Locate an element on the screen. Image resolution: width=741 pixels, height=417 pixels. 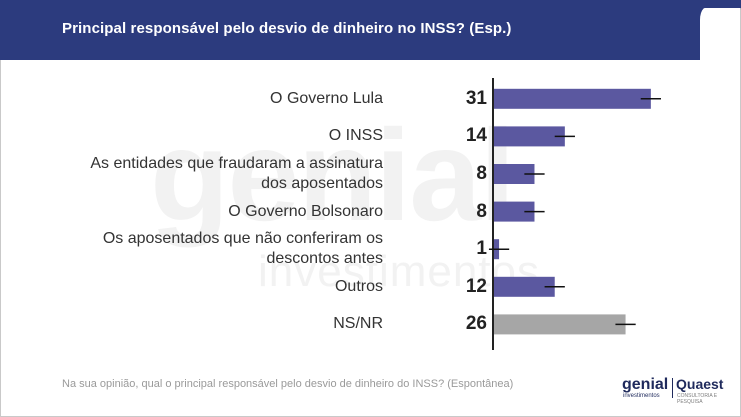
value-label-2: 8 is located at coordinates (481, 173).